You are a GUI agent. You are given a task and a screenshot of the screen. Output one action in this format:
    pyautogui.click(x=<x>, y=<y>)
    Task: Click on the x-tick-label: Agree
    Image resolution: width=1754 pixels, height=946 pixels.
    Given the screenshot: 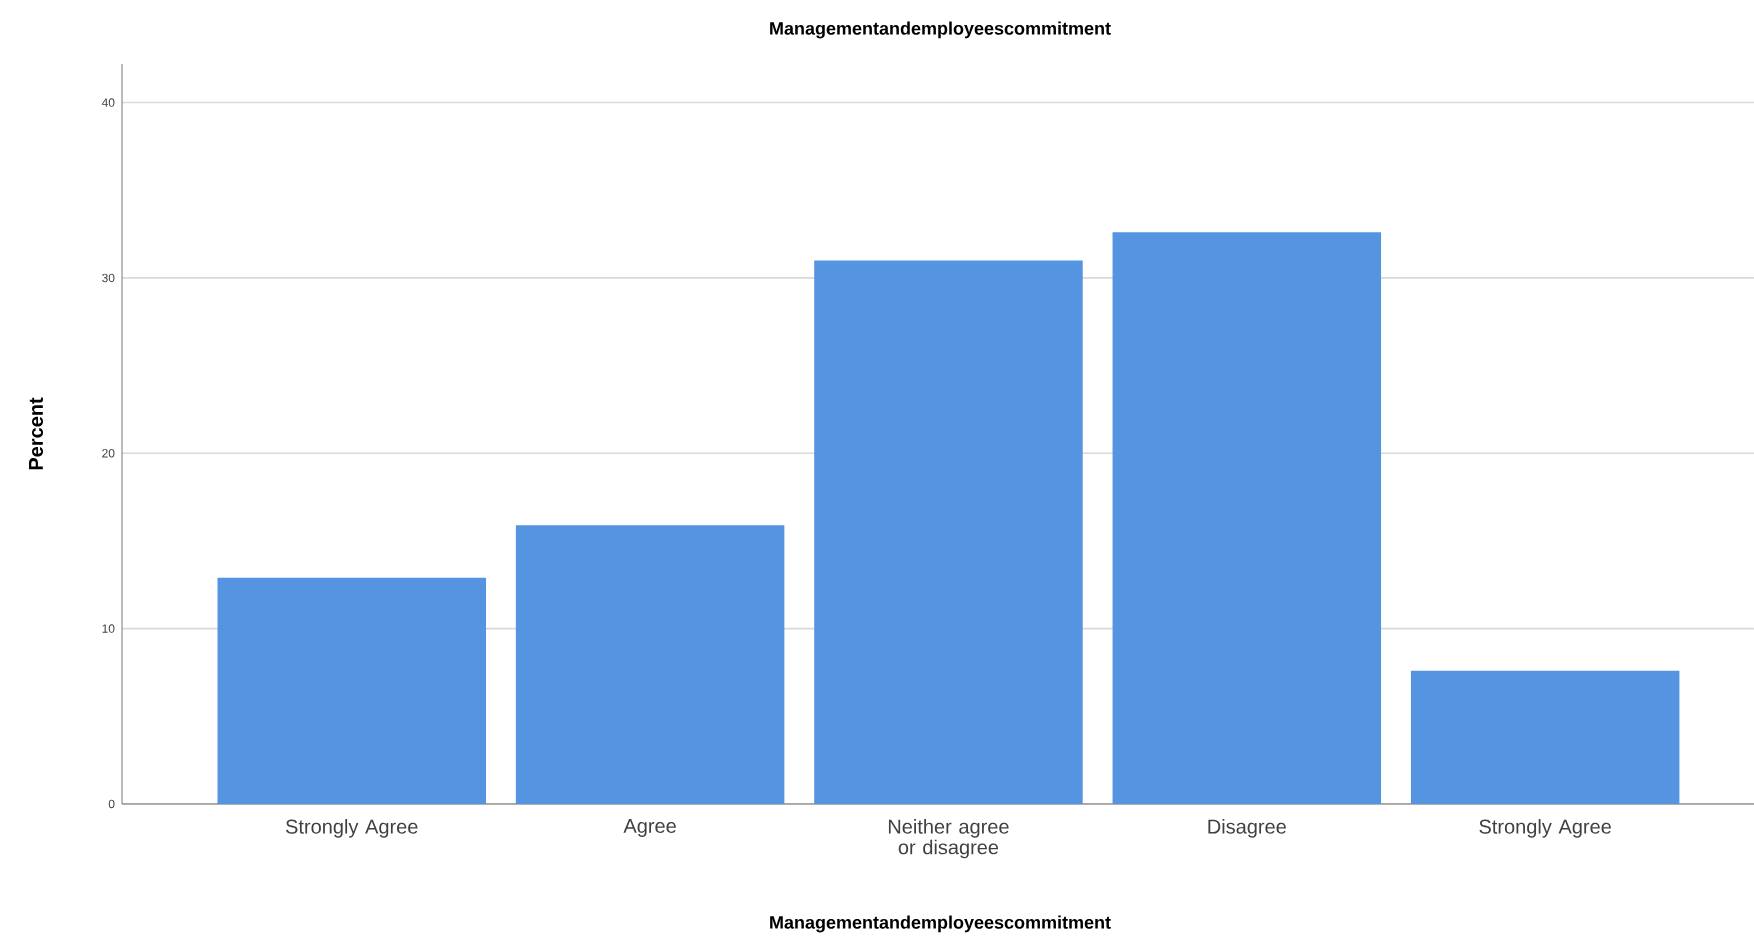 What is the action you would take?
    pyautogui.click(x=649, y=828)
    